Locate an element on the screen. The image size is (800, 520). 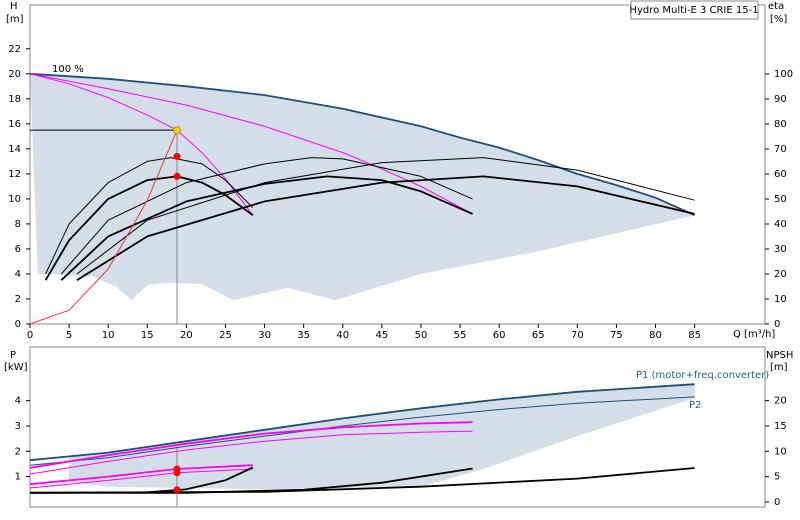
y-tick-label: 0 is located at coordinates (18, 324).